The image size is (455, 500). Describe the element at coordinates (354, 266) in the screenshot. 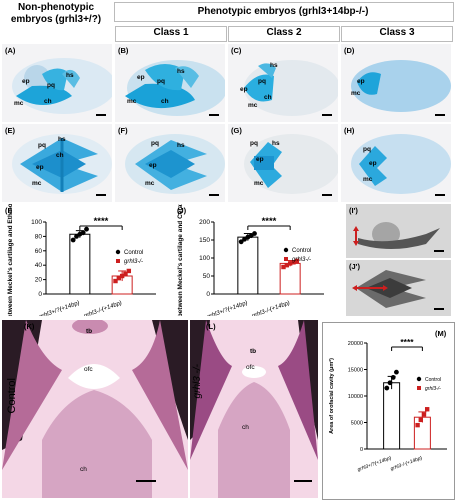

I see `panel-J-prime-label: (J')` at that location.